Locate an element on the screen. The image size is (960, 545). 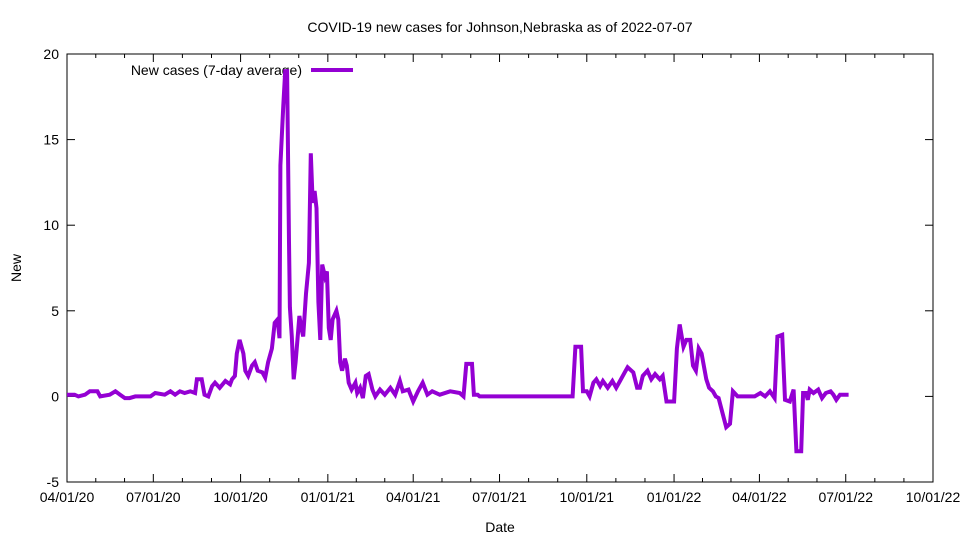
x-tick-label: 10/01/21 is located at coordinates (587, 497).